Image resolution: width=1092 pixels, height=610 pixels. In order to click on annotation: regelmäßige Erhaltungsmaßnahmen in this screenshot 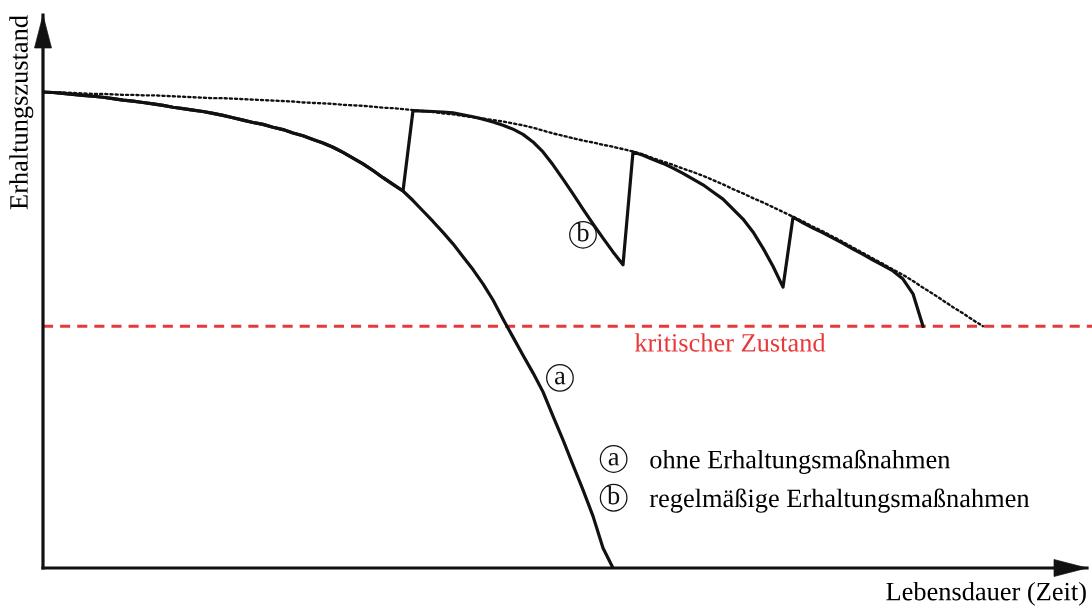, I will do `click(839, 500)`.